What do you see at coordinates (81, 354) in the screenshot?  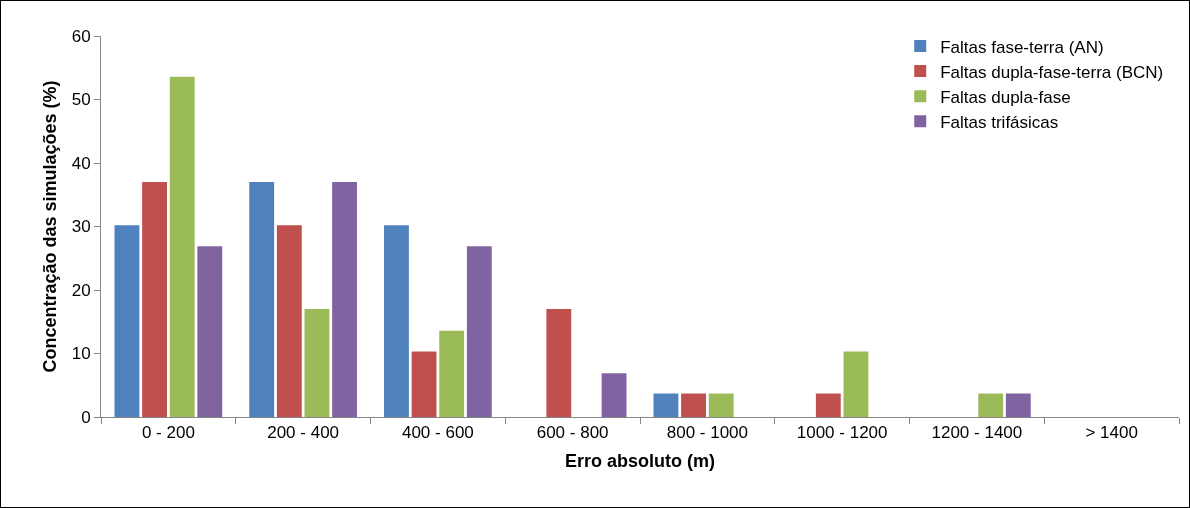 I see `y-tick-label: 10` at bounding box center [81, 354].